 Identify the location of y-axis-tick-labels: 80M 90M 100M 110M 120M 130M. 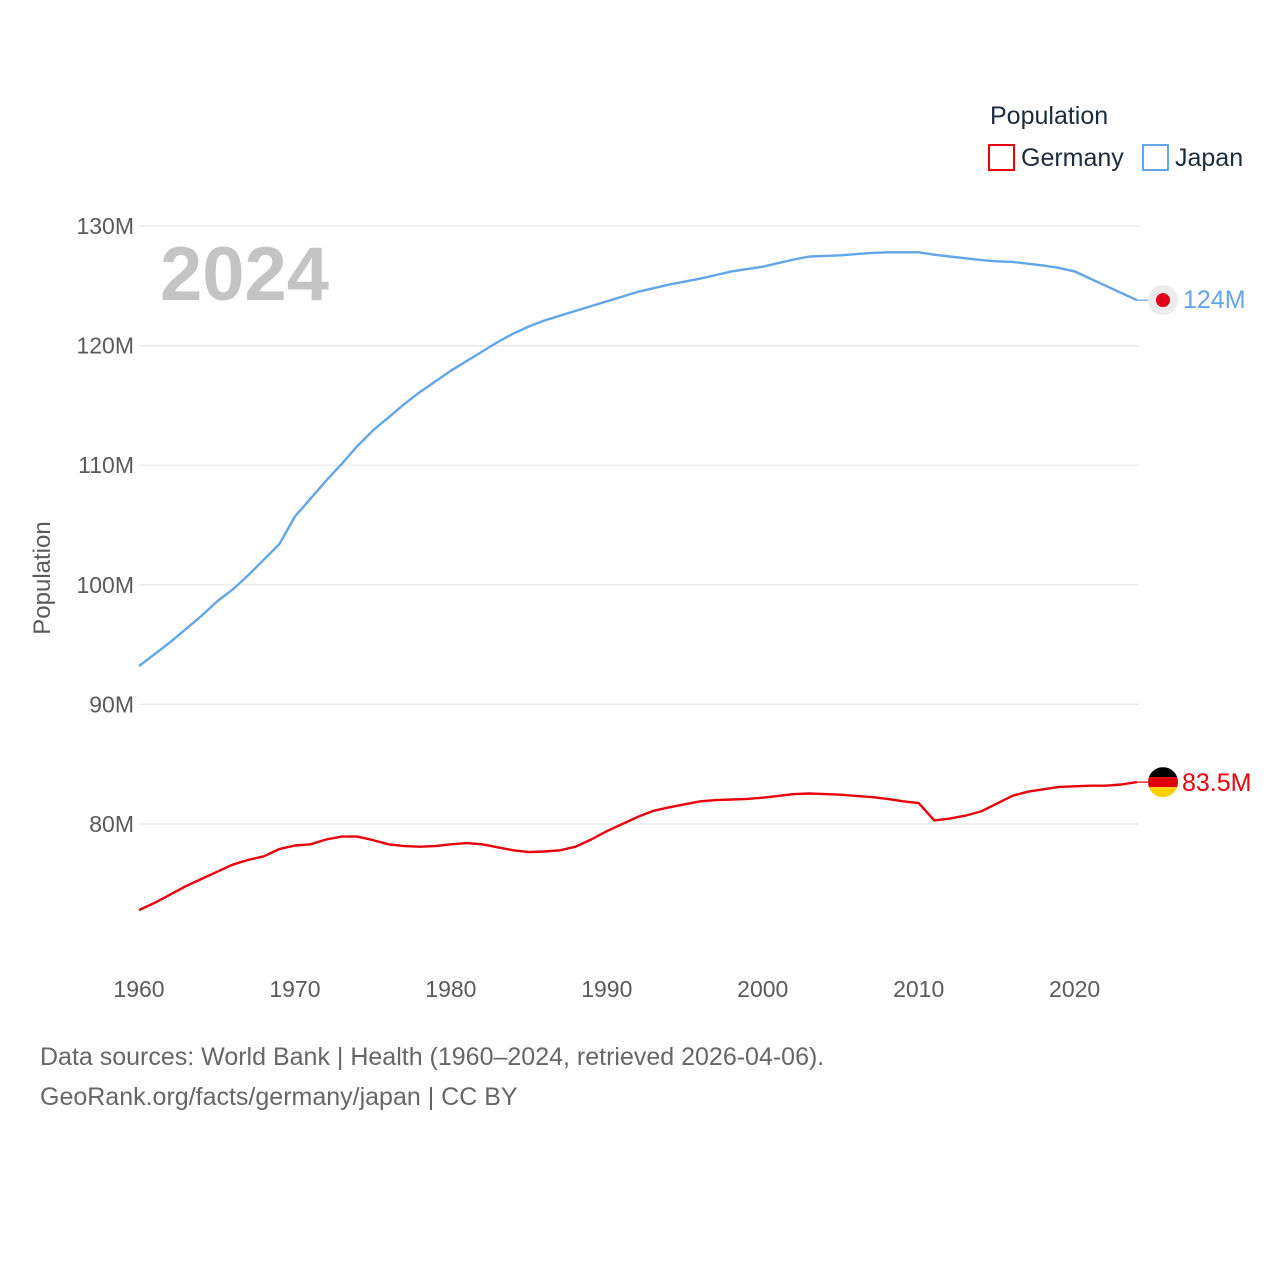
(105, 525).